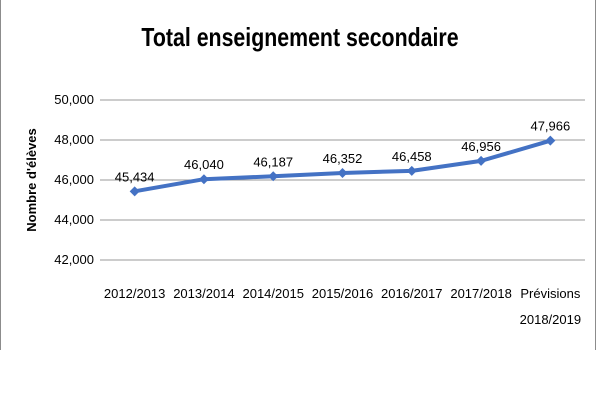 The width and height of the screenshot is (600, 400). What do you see at coordinates (480, 293) in the screenshot?
I see `x-tick-label: 2017/2018` at bounding box center [480, 293].